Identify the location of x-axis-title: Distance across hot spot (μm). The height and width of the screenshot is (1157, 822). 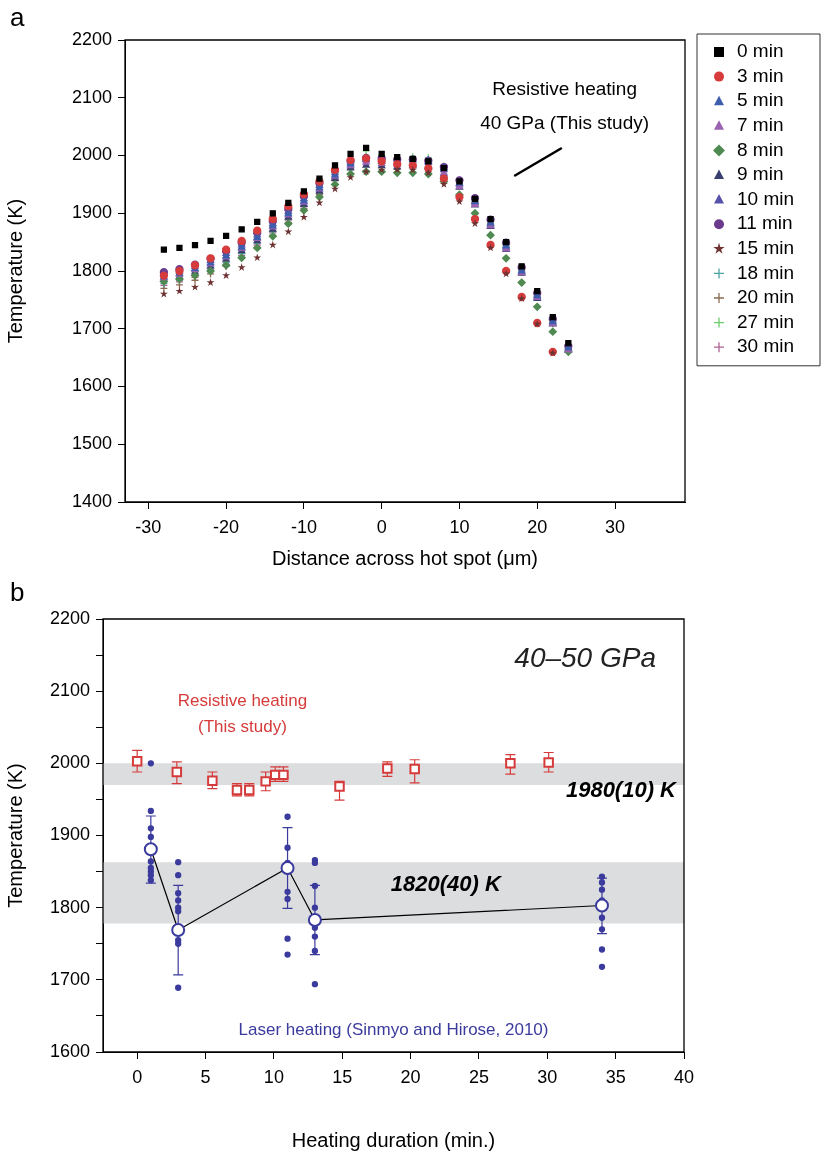
(405, 557).